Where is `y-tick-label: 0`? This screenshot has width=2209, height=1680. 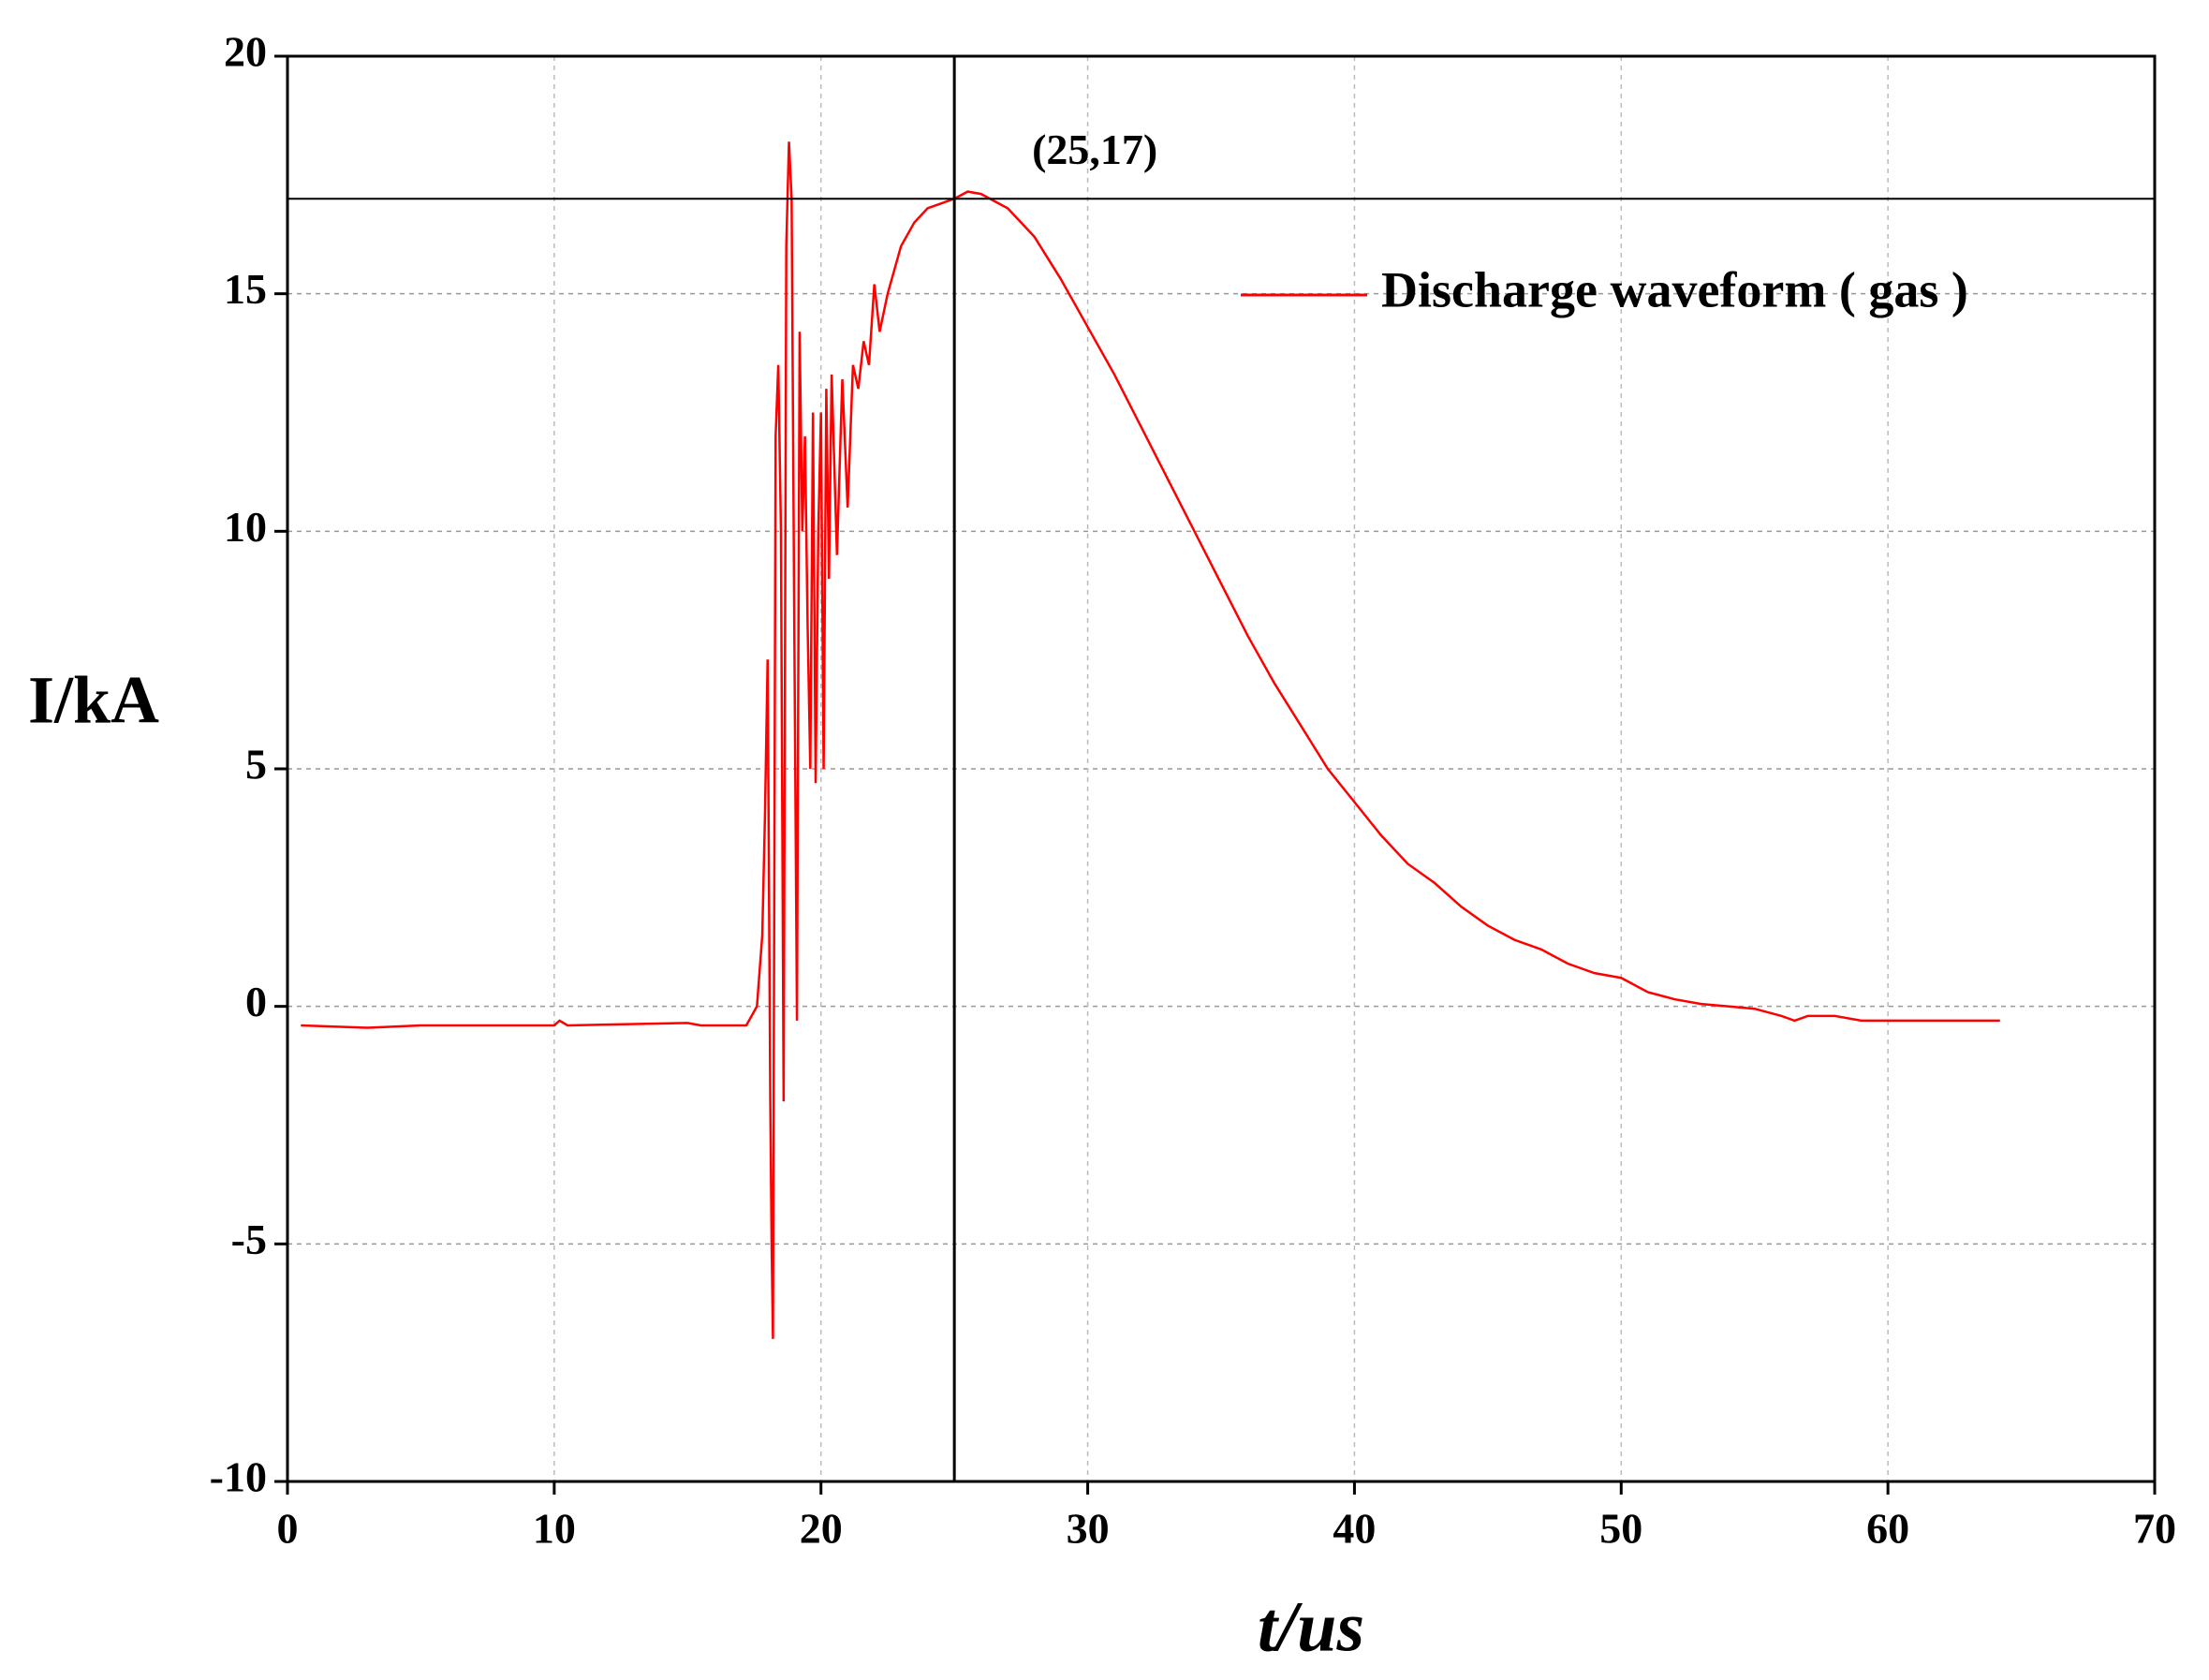 y-tick-label: 0 is located at coordinates (256, 1001).